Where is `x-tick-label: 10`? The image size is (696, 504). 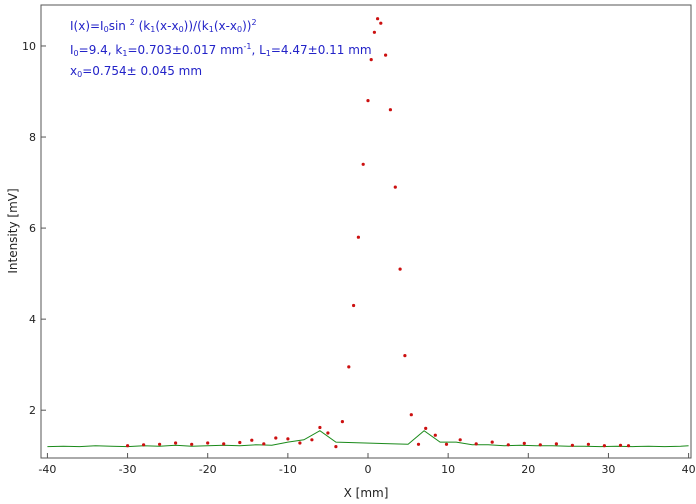
x-tick-label: 10 is located at coordinates (448, 469).